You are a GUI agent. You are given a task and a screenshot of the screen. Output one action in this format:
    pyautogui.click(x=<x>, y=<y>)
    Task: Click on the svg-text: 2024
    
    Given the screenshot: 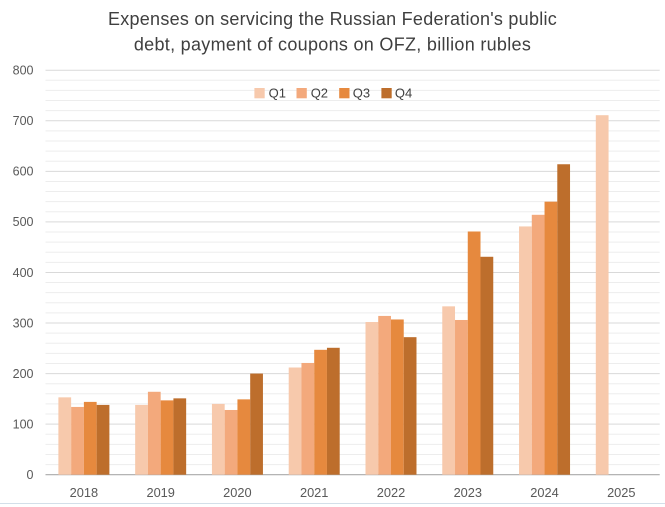 What is the action you would take?
    pyautogui.click(x=544, y=492)
    